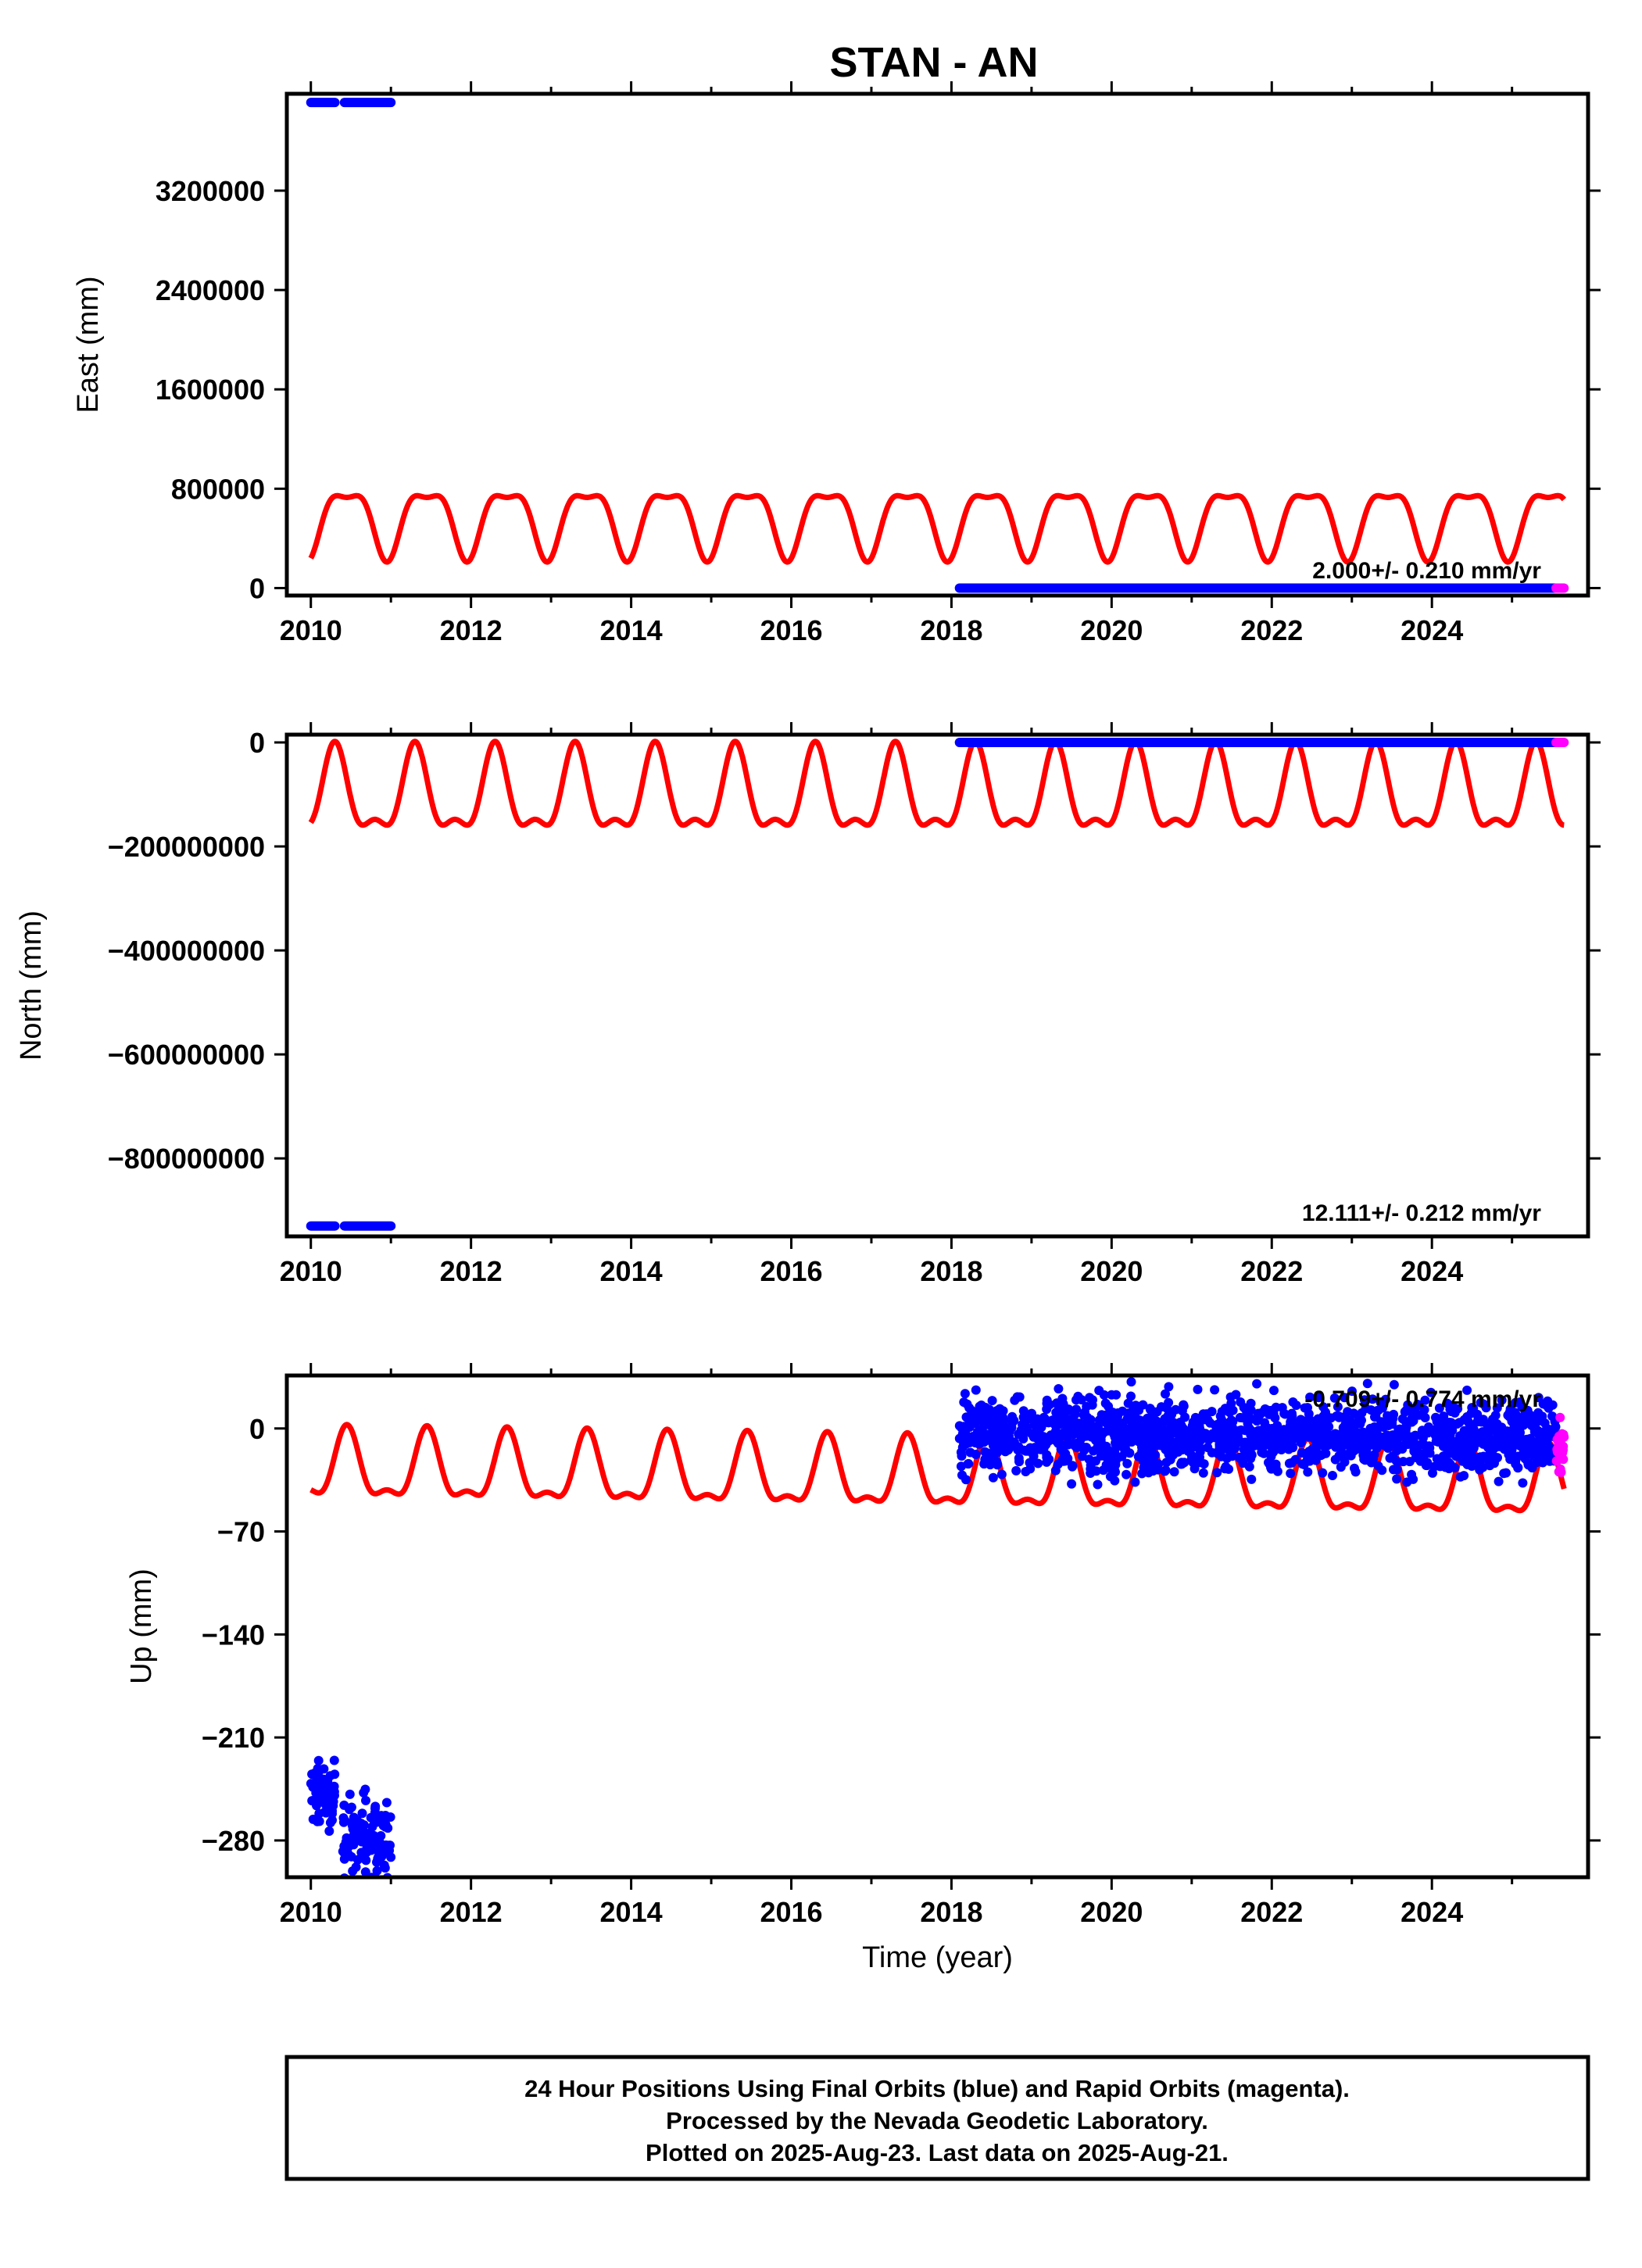  What do you see at coordinates (323, 1796) in the screenshot?
I see `up-final-points` at bounding box center [323, 1796].